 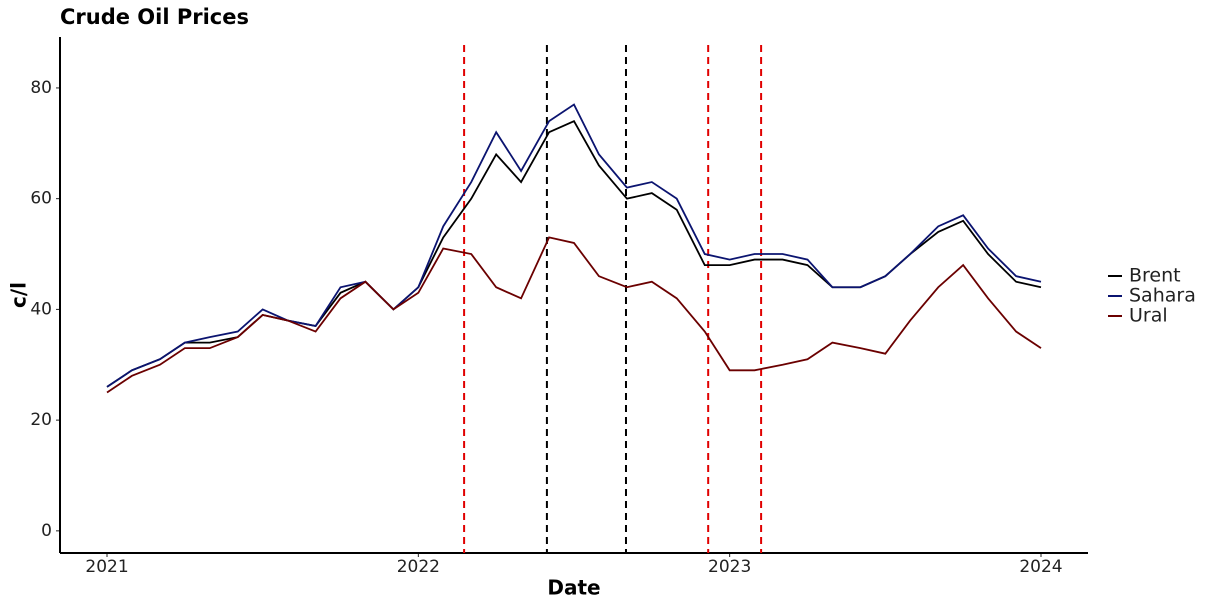 What do you see at coordinates (1148, 316) in the screenshot?
I see `legend-label: Ural` at bounding box center [1148, 316].